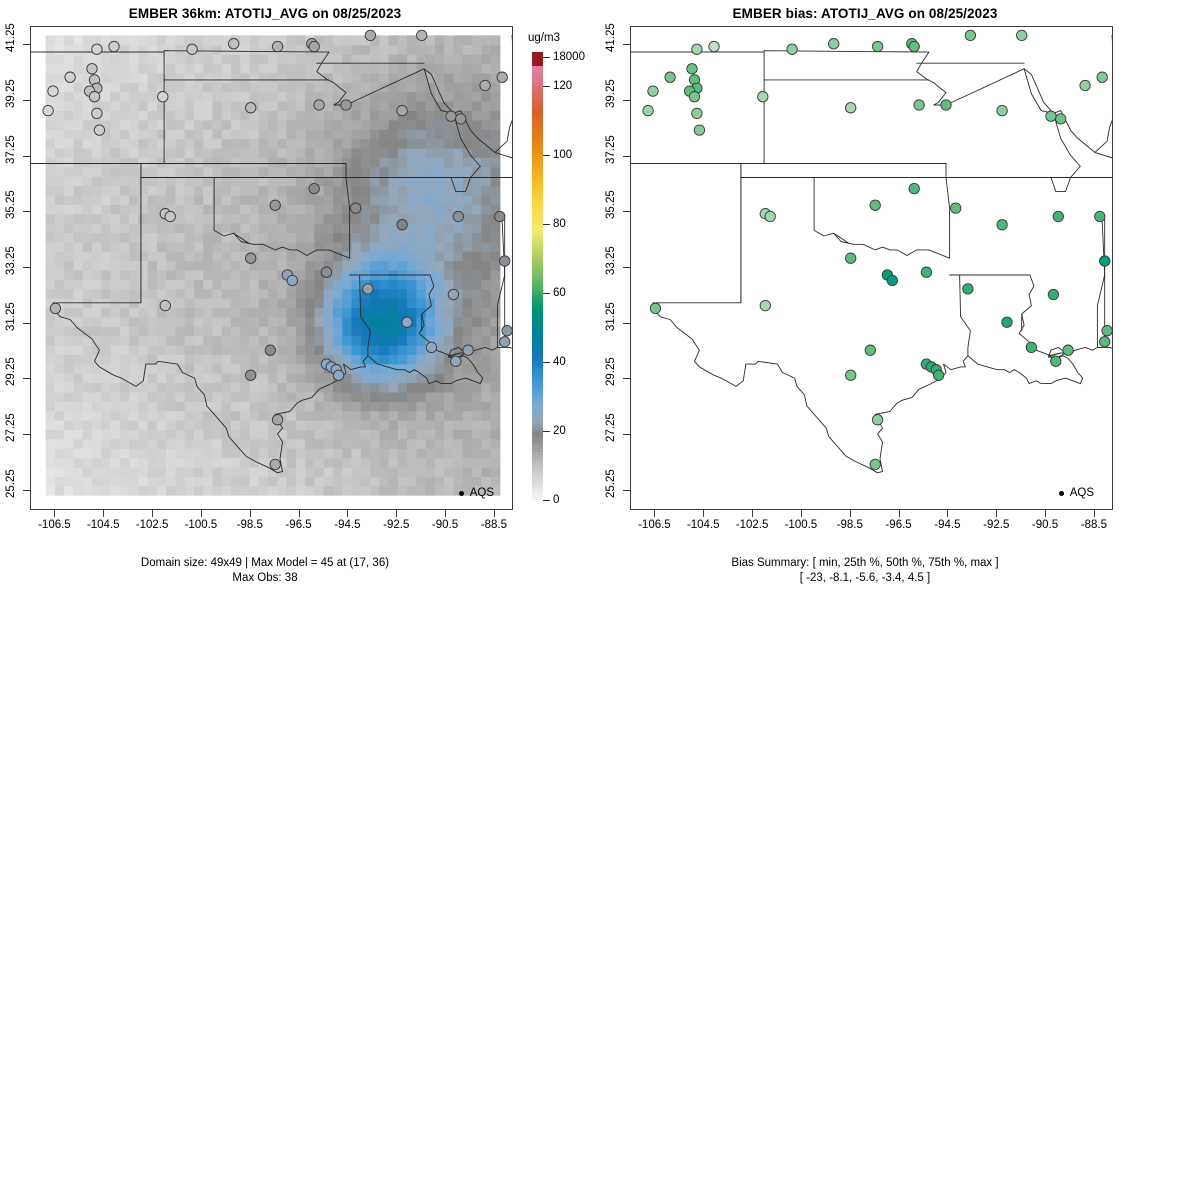 The height and width of the screenshot is (1178, 1200). Describe the element at coordinates (559, 362) in the screenshot. I see `colorbar-tick-label: 40` at that location.